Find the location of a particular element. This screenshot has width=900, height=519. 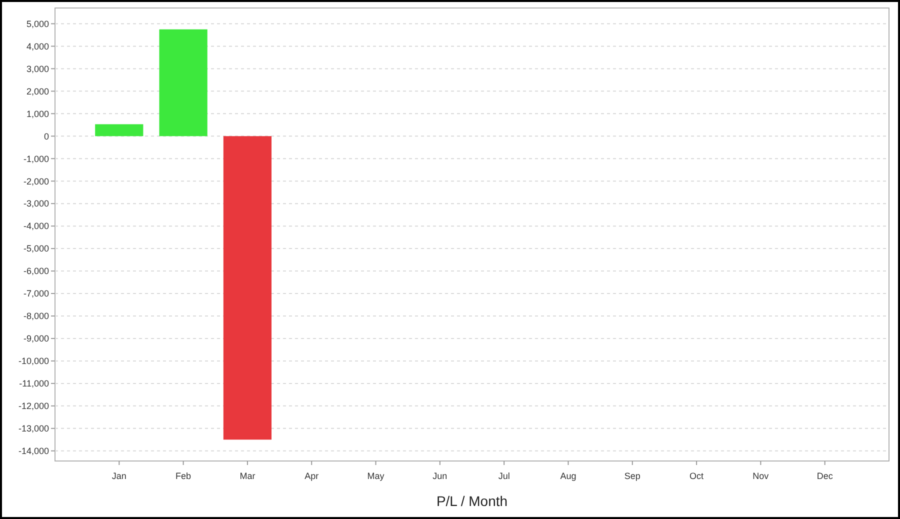

x-tick-label: Jun is located at coordinates (440, 476).